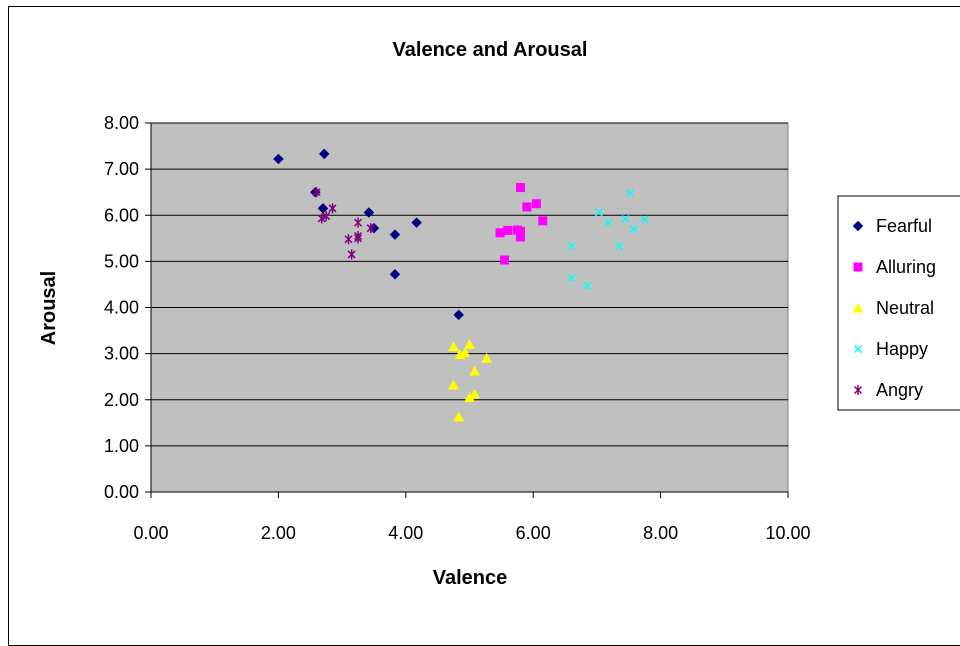 This screenshot has height=646, width=960. What do you see at coordinates (906, 267) in the screenshot?
I see `legend-label: Alluring` at bounding box center [906, 267].